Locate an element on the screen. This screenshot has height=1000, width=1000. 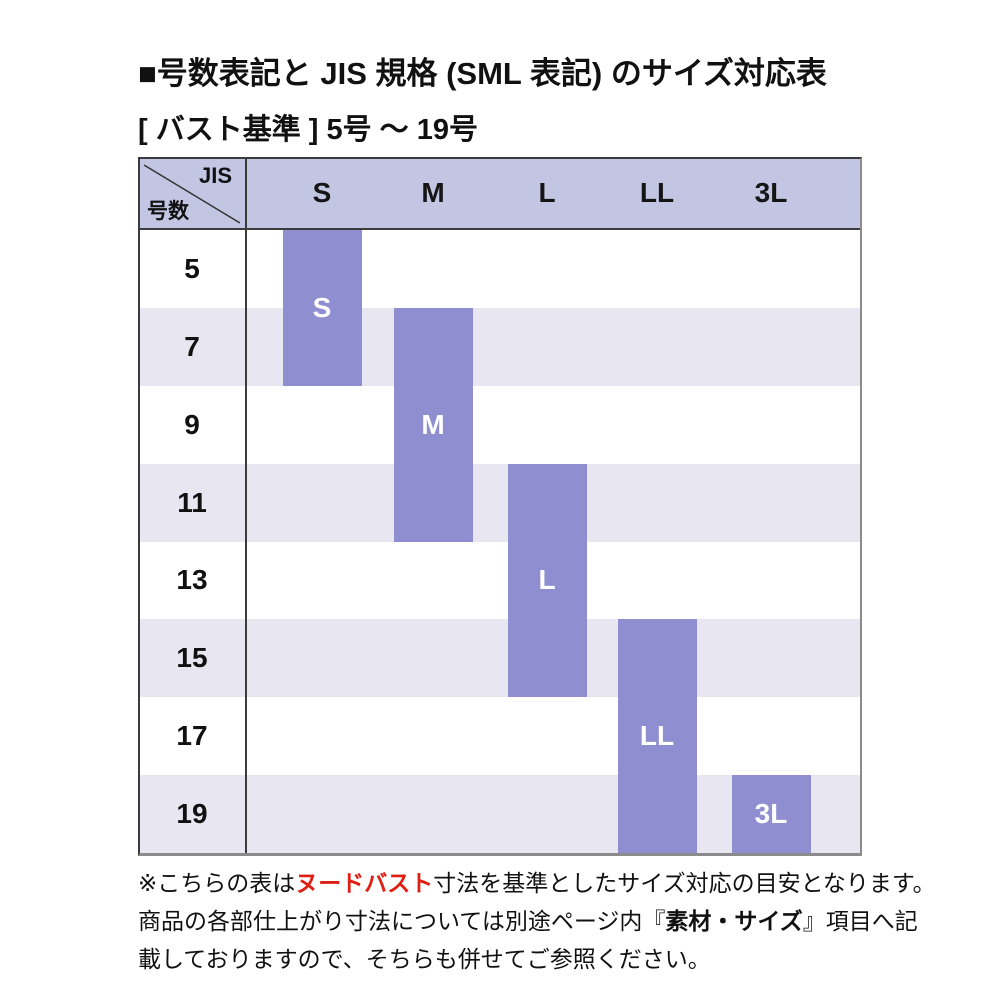
column-header-LL: LL is located at coordinates (657, 192).